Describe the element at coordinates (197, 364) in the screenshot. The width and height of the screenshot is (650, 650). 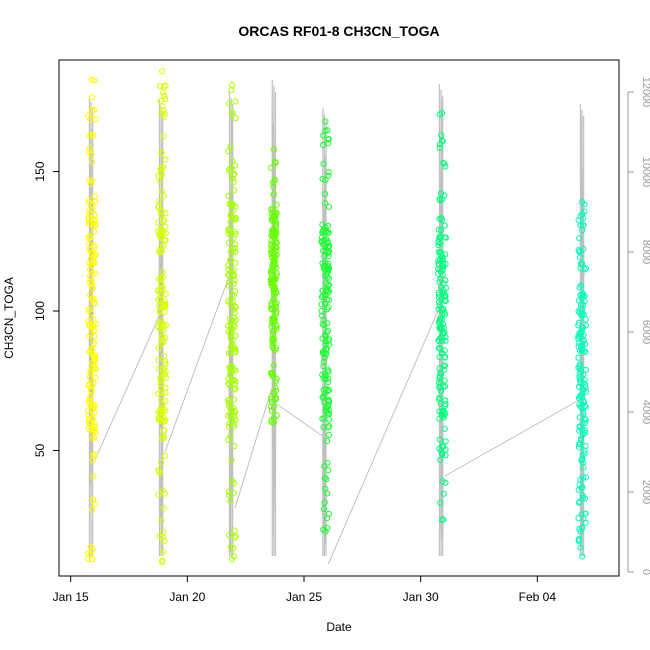
I see `altitude-transit-line` at that location.